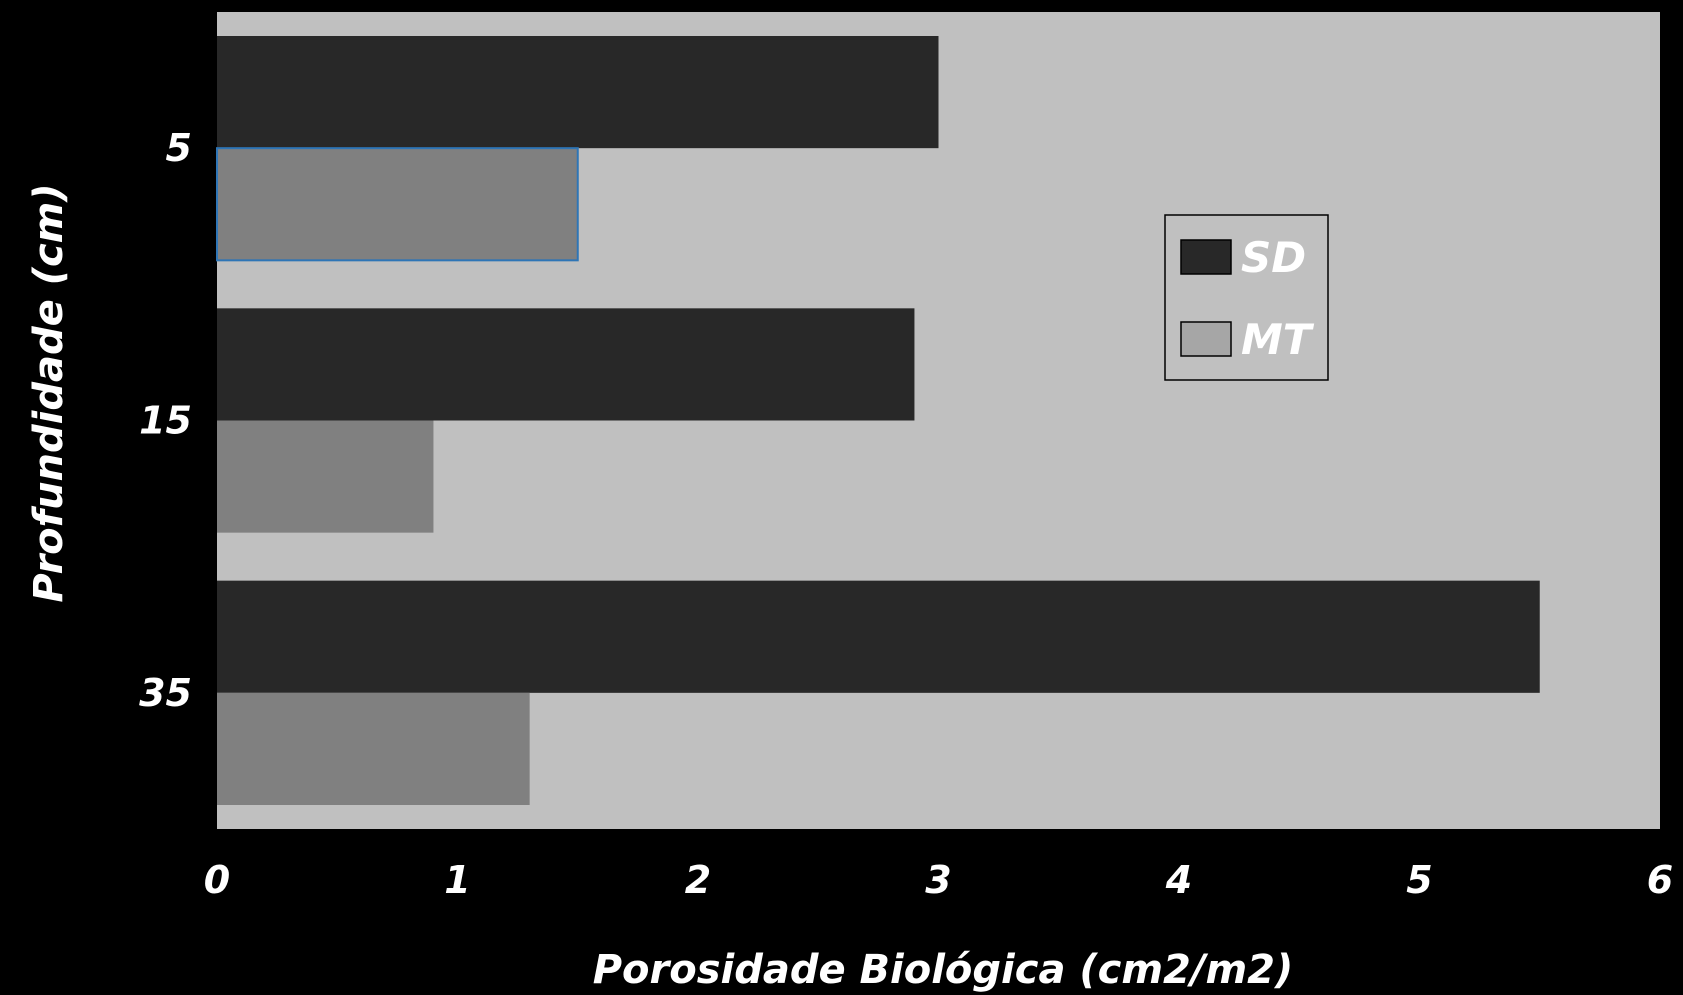  What do you see at coordinates (179, 148) in the screenshot?
I see `y-tick-label: 5` at bounding box center [179, 148].